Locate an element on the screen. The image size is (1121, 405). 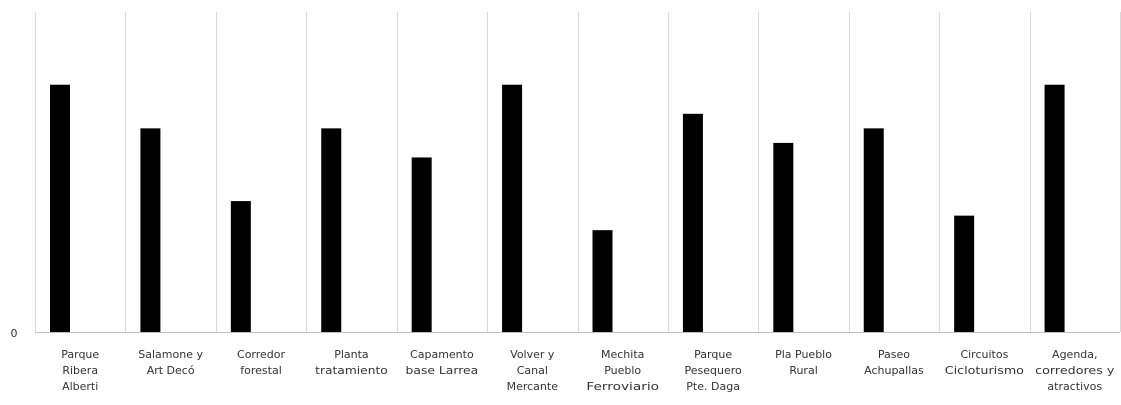
x-tick-label: Planta is located at coordinates (351, 354).